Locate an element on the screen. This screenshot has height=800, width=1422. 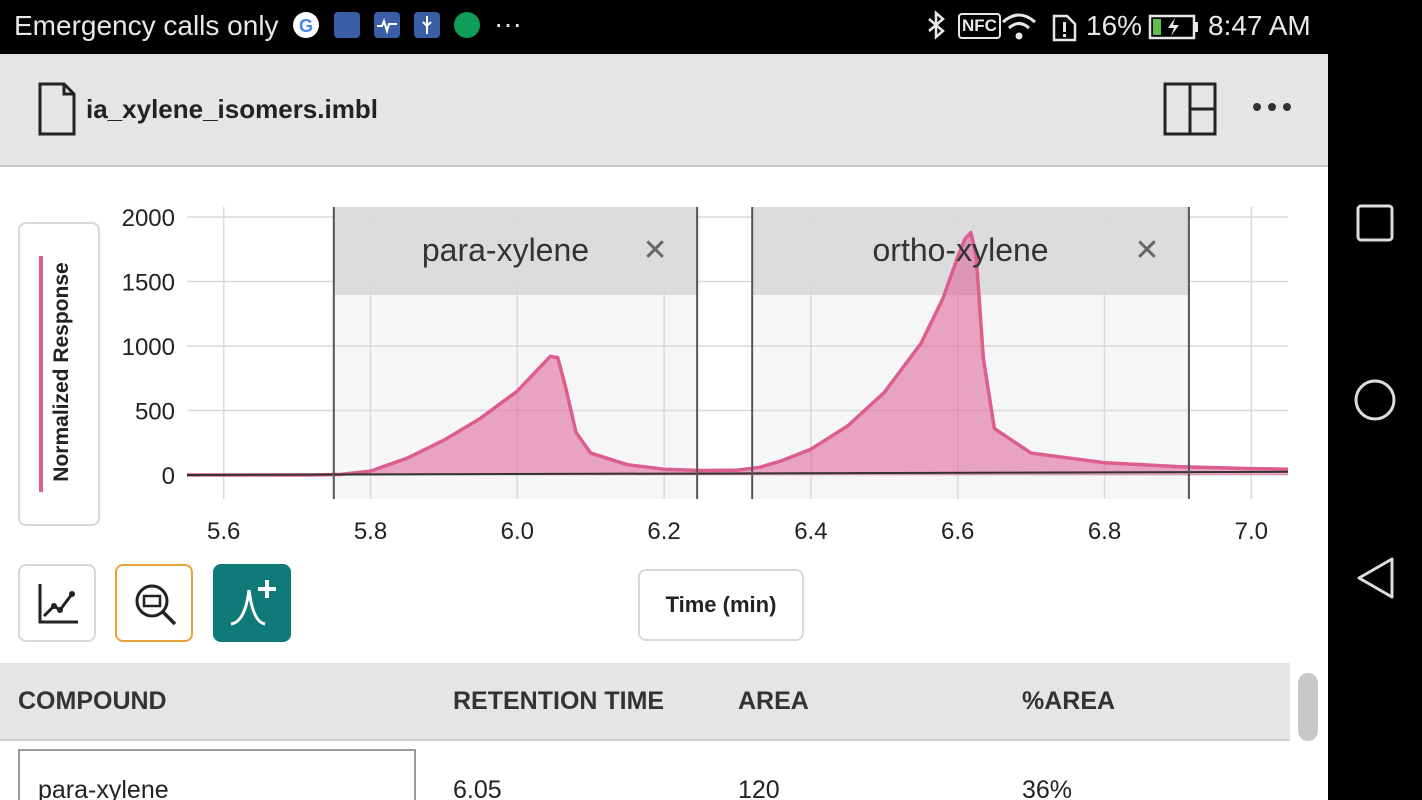
usb-icon is located at coordinates (427, 25).